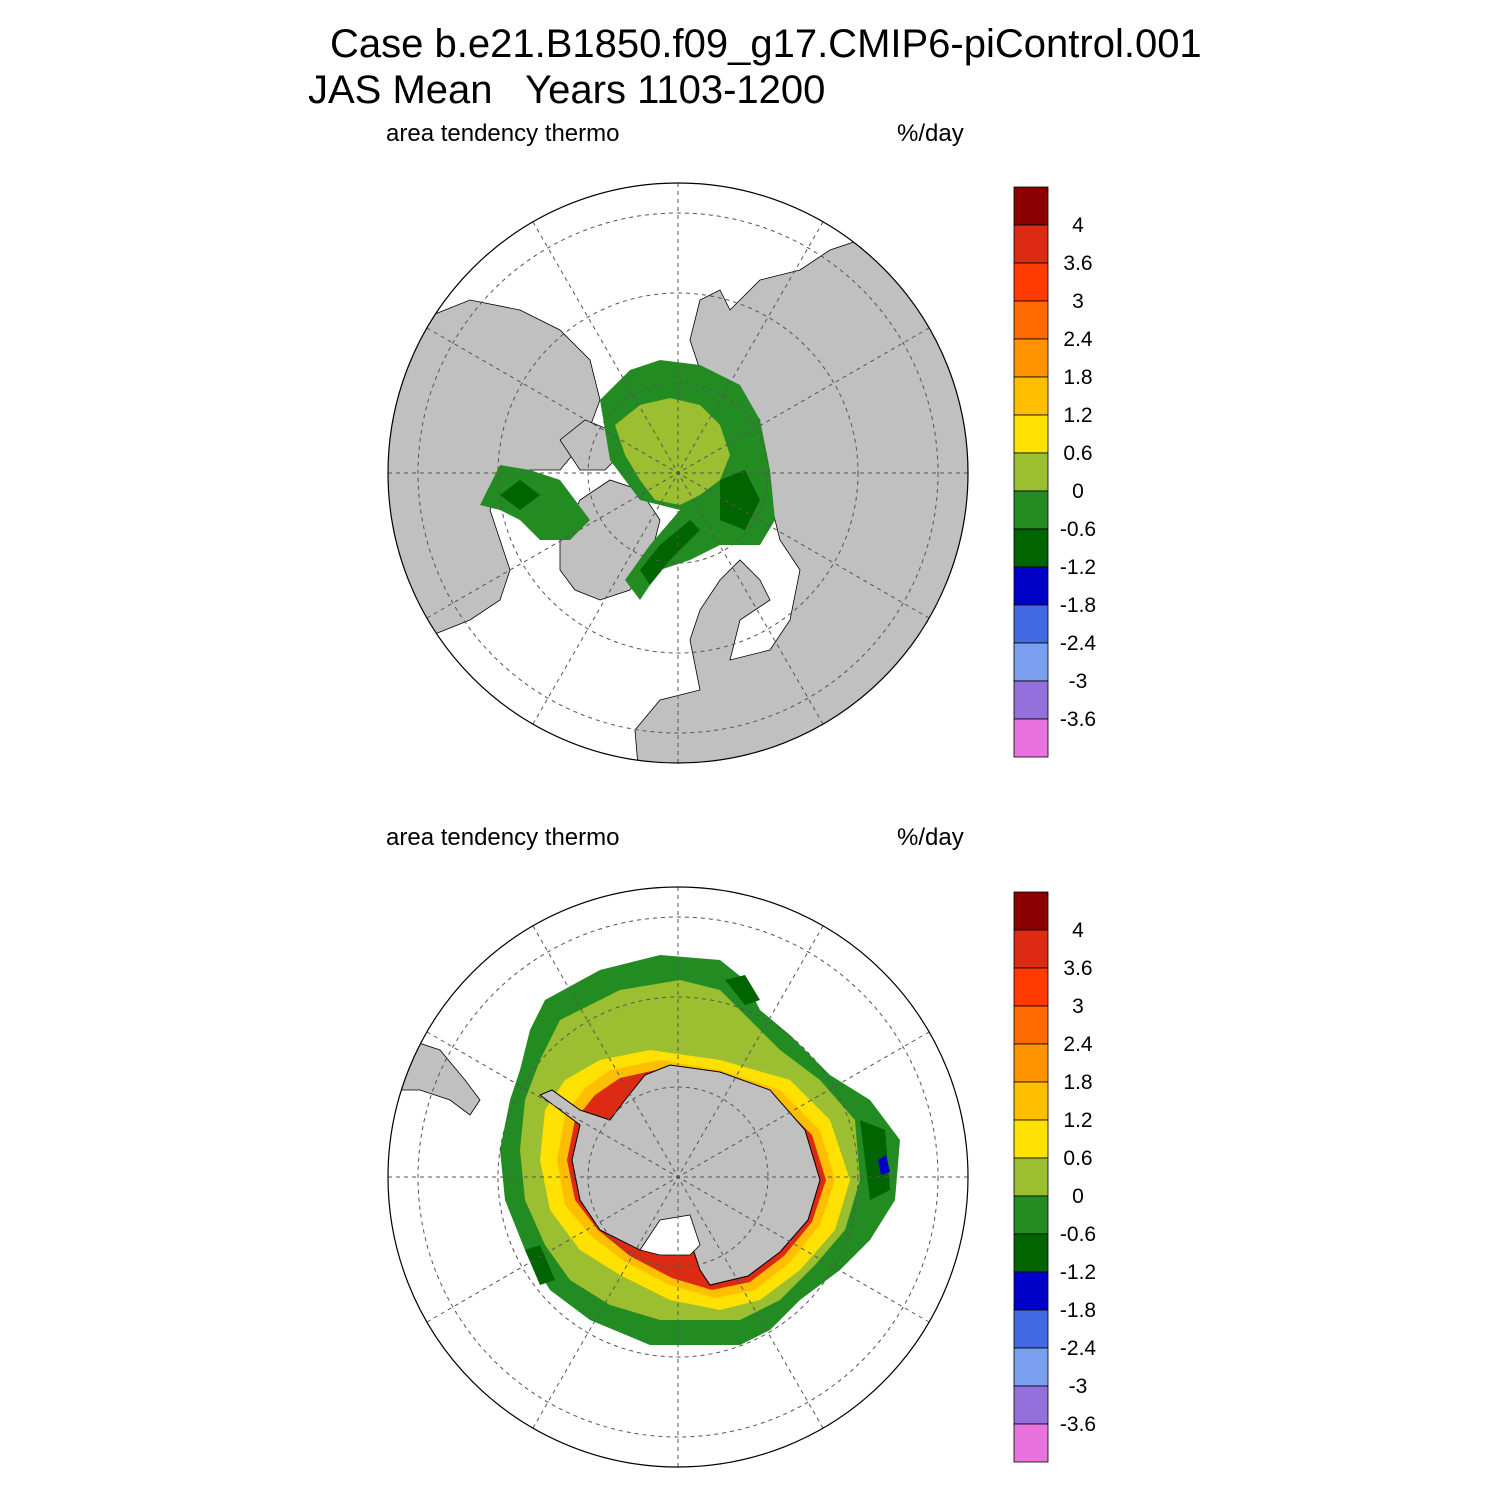 The image size is (1500, 1500). I want to click on south-colorbar-tick-label: 1.2, so click(1077, 1120).